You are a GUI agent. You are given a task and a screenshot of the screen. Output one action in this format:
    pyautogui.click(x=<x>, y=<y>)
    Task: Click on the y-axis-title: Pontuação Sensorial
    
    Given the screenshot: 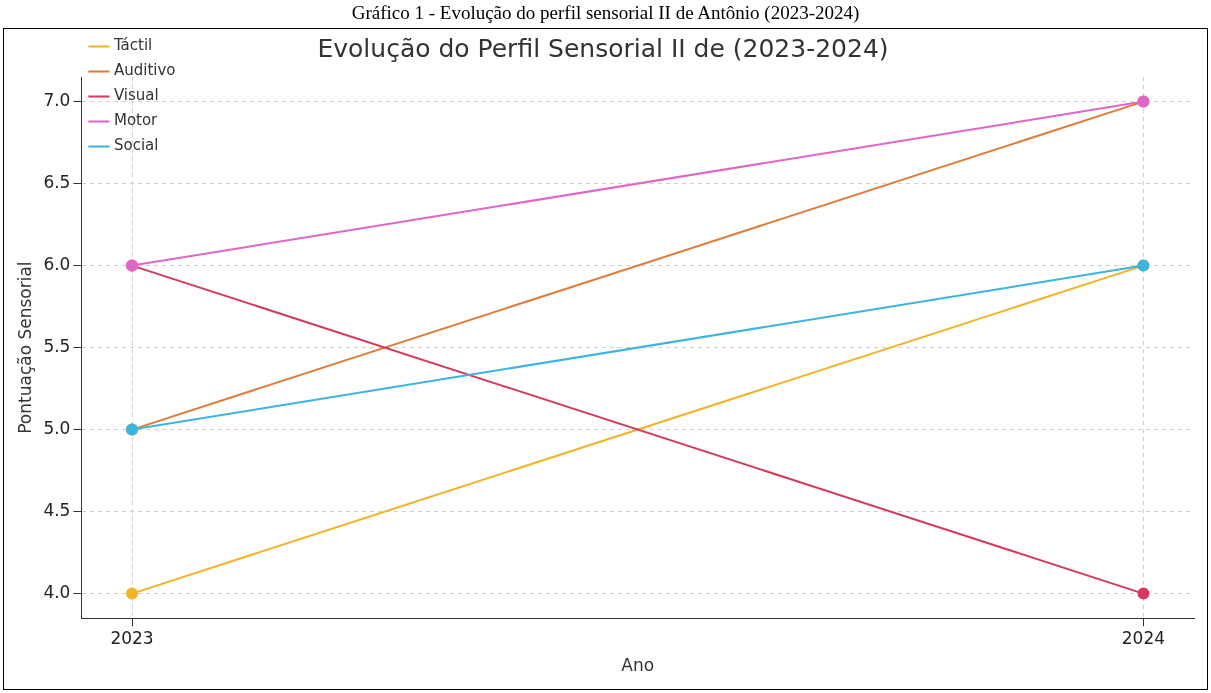 What is the action you would take?
    pyautogui.click(x=24, y=347)
    